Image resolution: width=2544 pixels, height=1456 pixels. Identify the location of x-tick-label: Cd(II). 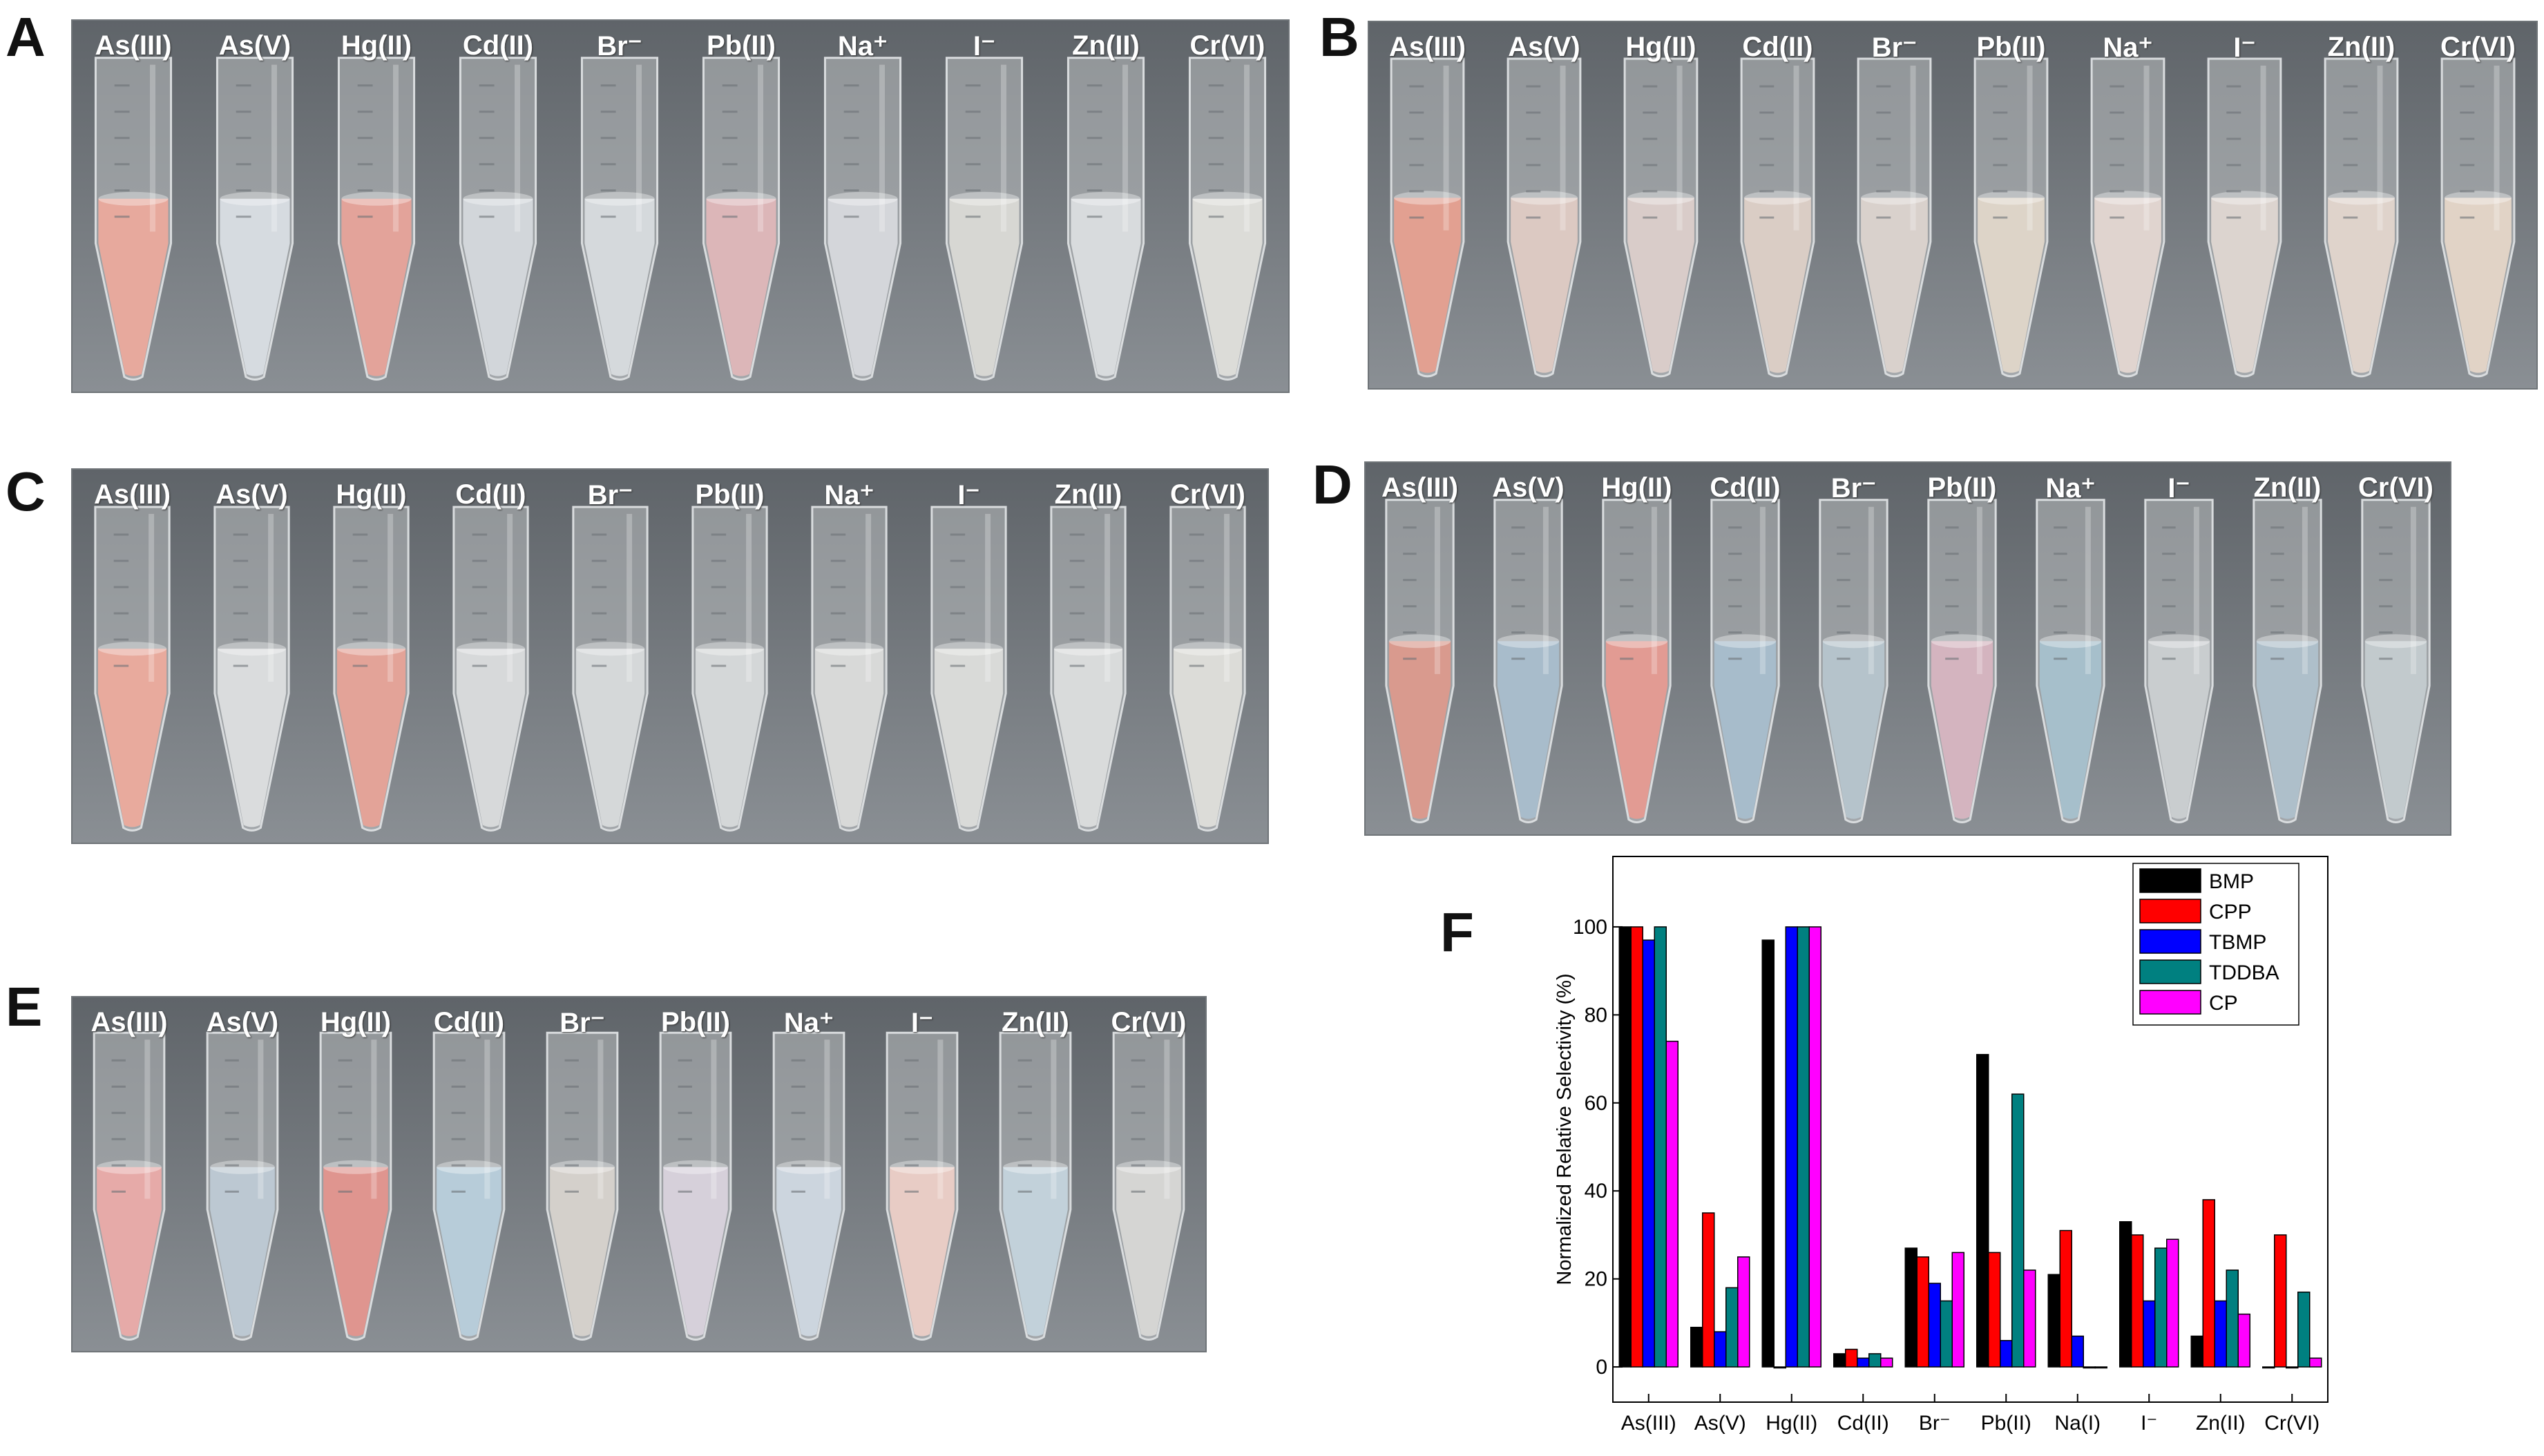
(1863, 1423).